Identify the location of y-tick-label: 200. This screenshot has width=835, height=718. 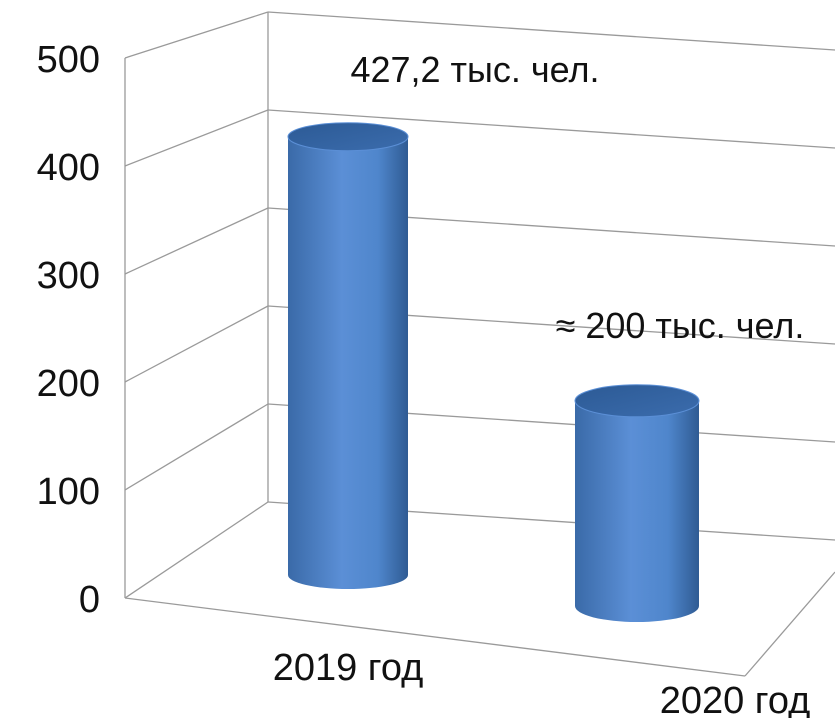
(68, 384).